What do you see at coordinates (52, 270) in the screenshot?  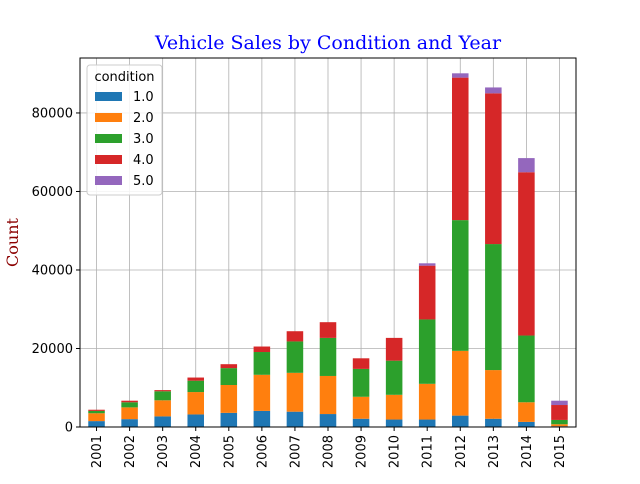 I see `y-tick-label: 40000` at bounding box center [52, 270].